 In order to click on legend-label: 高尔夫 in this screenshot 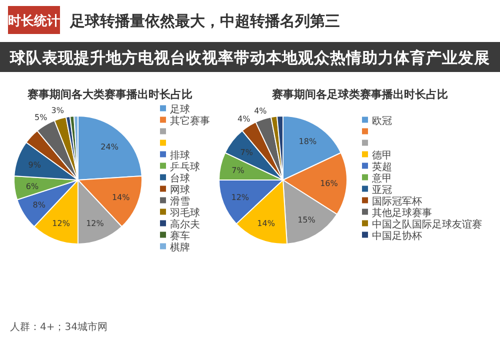, I will do `click(185, 224)`.